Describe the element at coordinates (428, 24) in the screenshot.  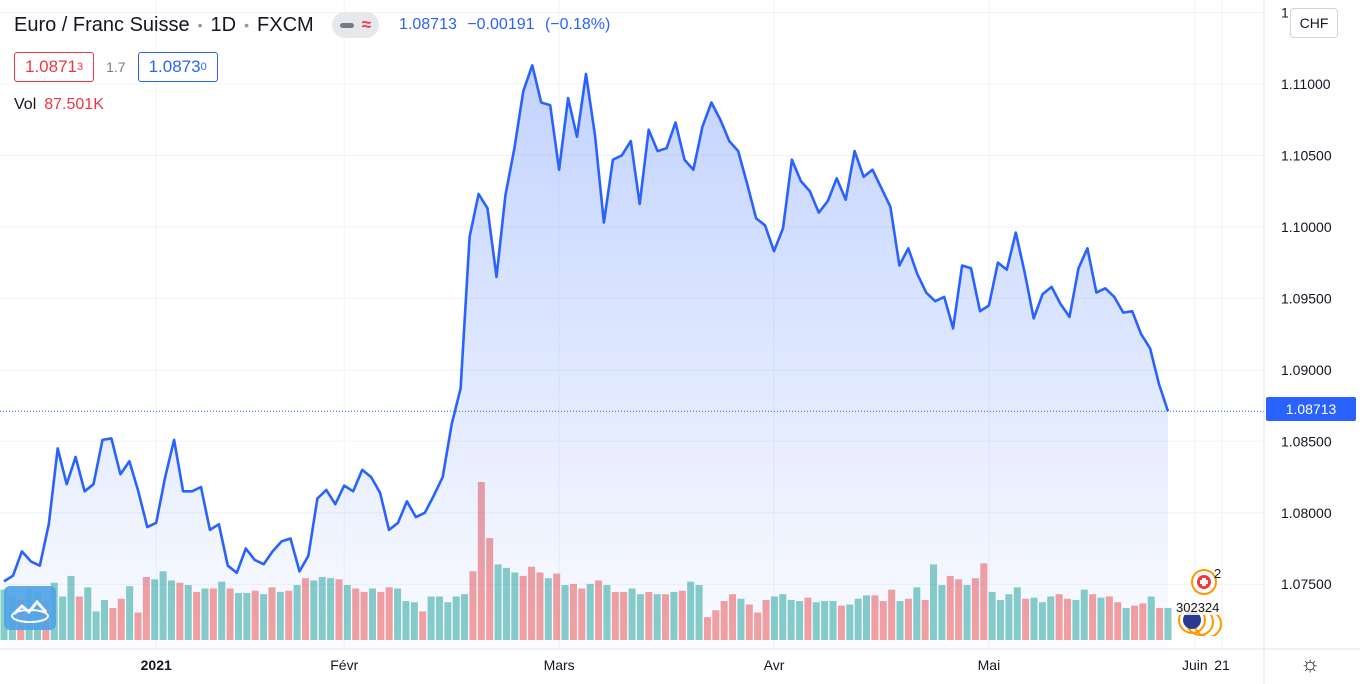
I see `last-price-value: 1.08713` at that location.